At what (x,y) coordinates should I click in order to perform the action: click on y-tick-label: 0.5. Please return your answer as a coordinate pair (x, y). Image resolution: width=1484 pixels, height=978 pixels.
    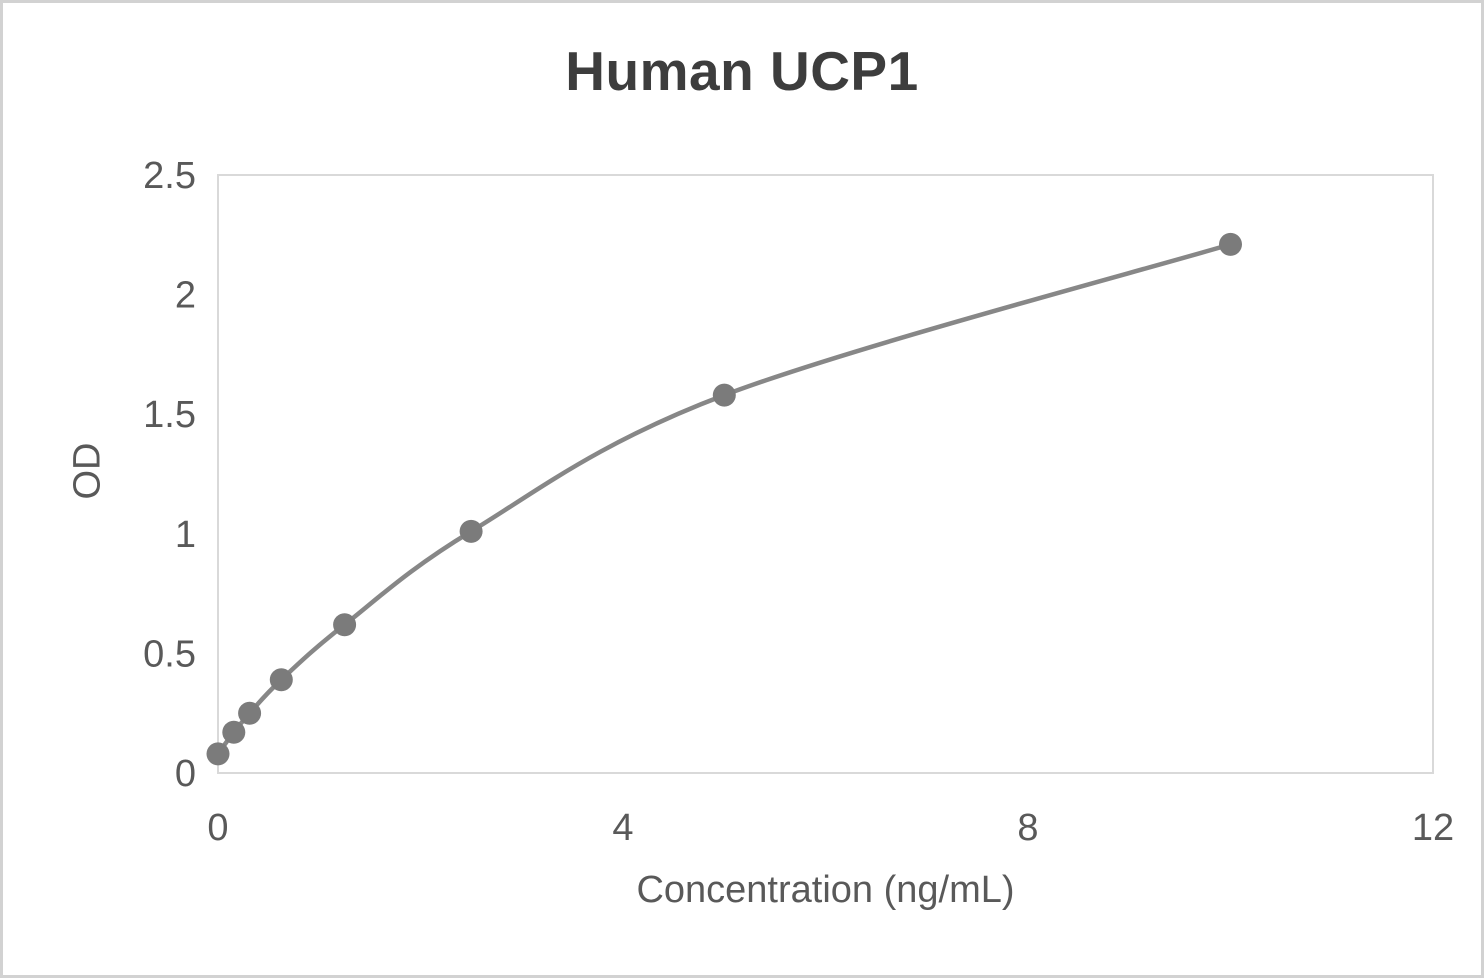
    Looking at the image, I should click on (169, 654).